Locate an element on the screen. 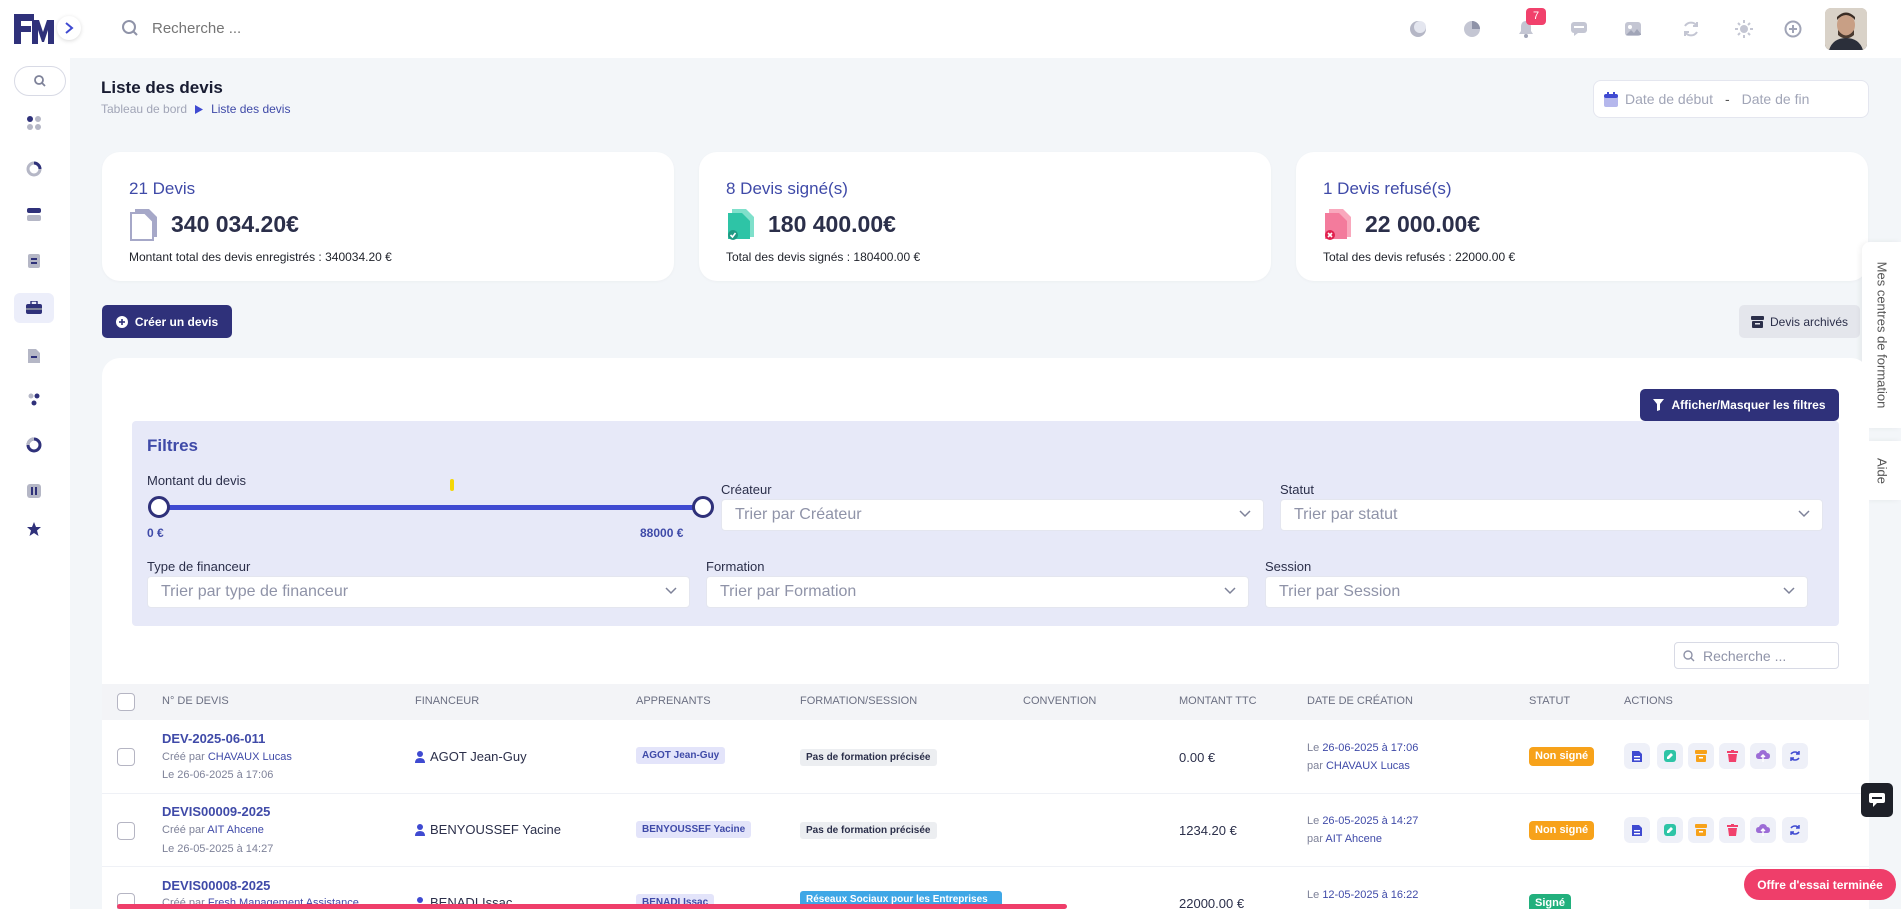 The height and width of the screenshot is (909, 1901). user-avatar is located at coordinates (1846, 29).